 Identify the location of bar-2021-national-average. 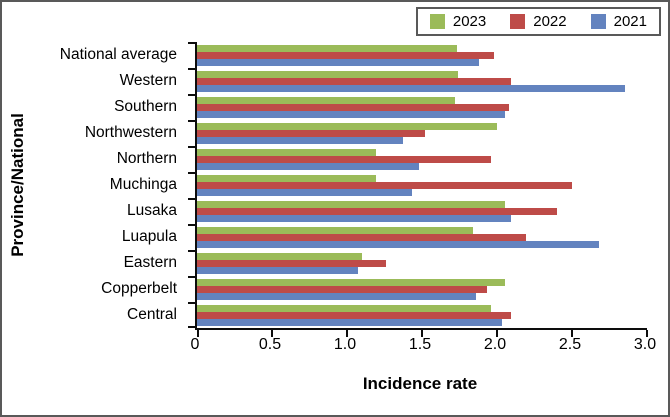
(338, 62).